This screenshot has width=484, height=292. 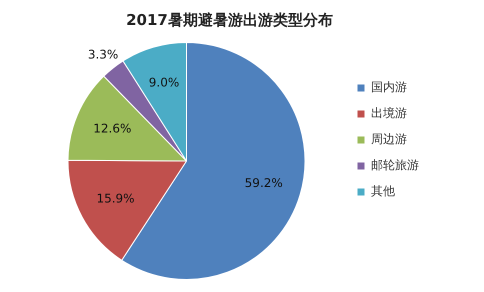 I want to click on data-label: 3.3%, so click(x=103, y=55).